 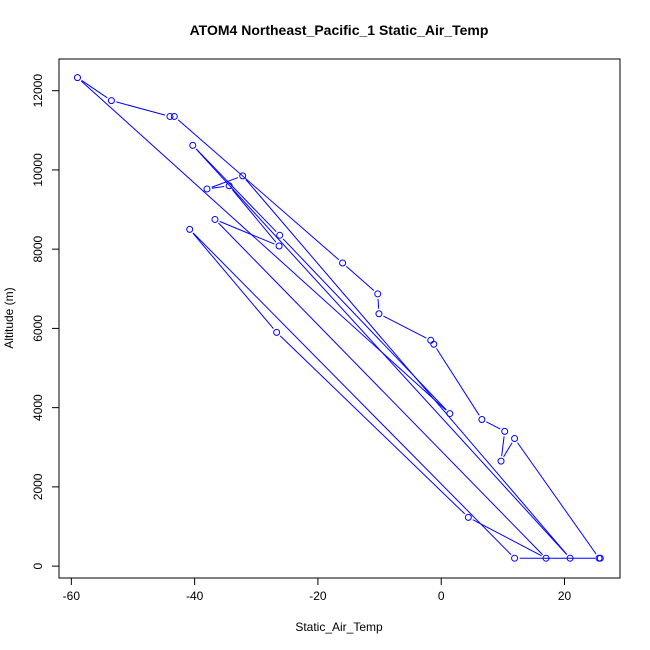 What do you see at coordinates (318, 596) in the screenshot?
I see `x-tick-label: -20` at bounding box center [318, 596].